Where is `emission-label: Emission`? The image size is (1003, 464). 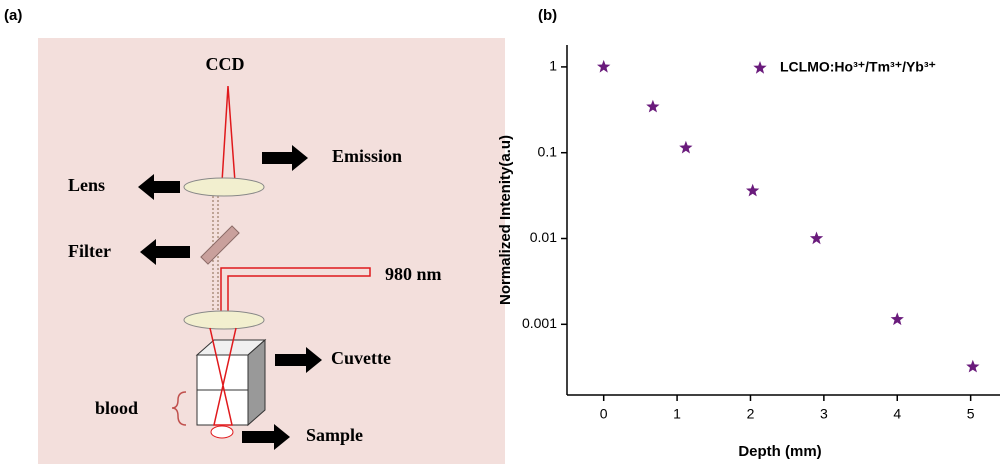
emission-label: Emission is located at coordinates (367, 156).